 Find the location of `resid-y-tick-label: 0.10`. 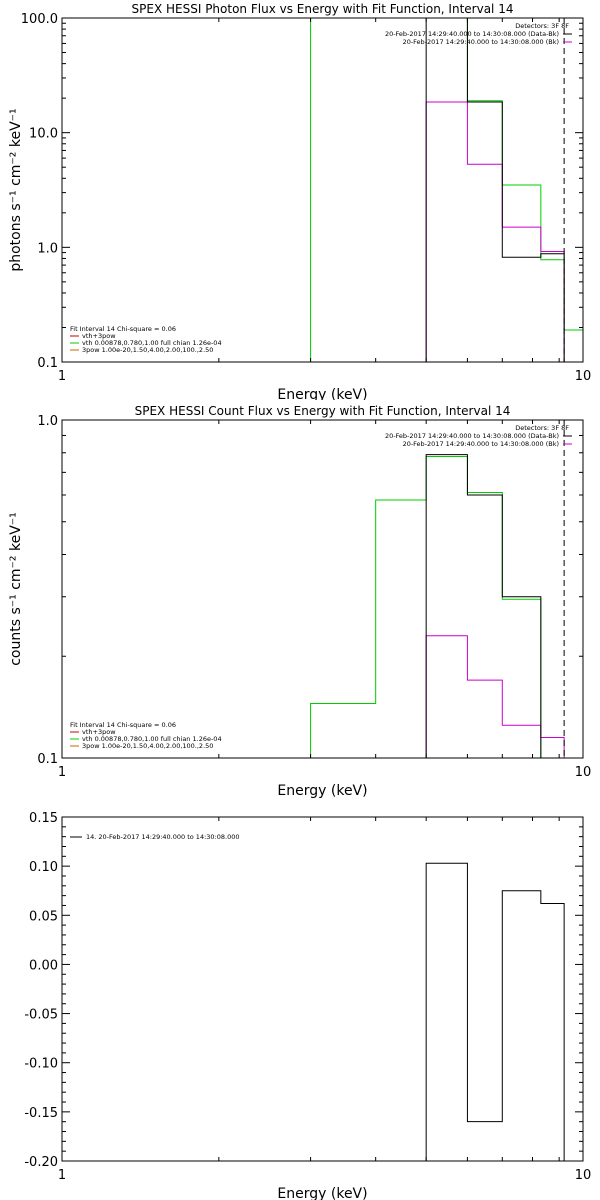

resid-y-tick-label: 0.10 is located at coordinates (43, 867).